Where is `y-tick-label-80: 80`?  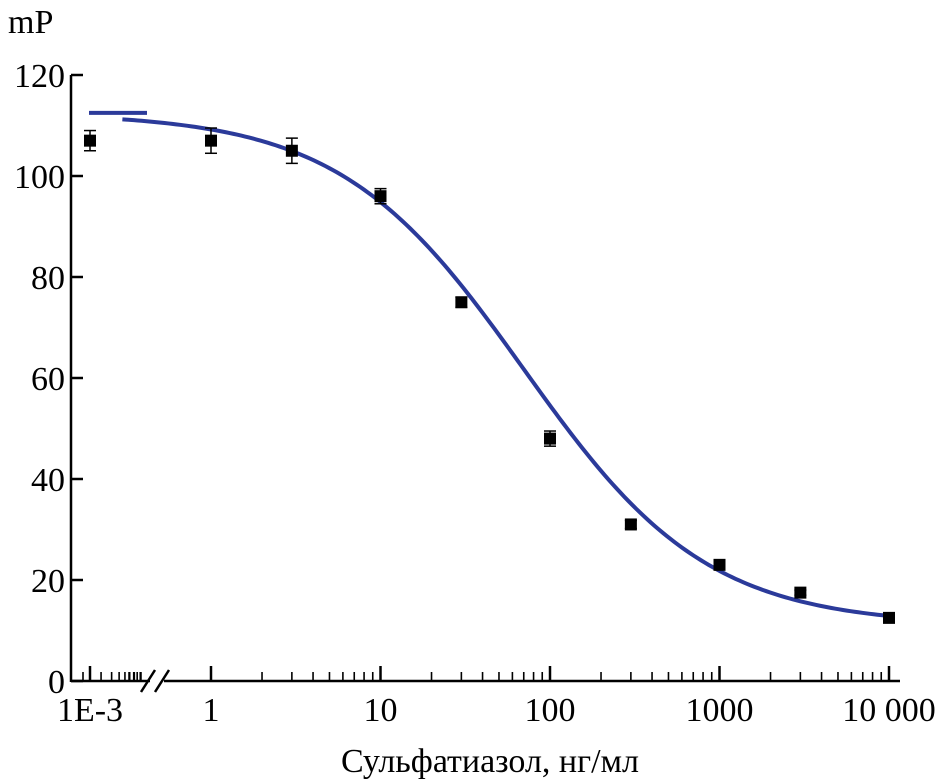
y-tick-label-80: 80 is located at coordinates (48, 278).